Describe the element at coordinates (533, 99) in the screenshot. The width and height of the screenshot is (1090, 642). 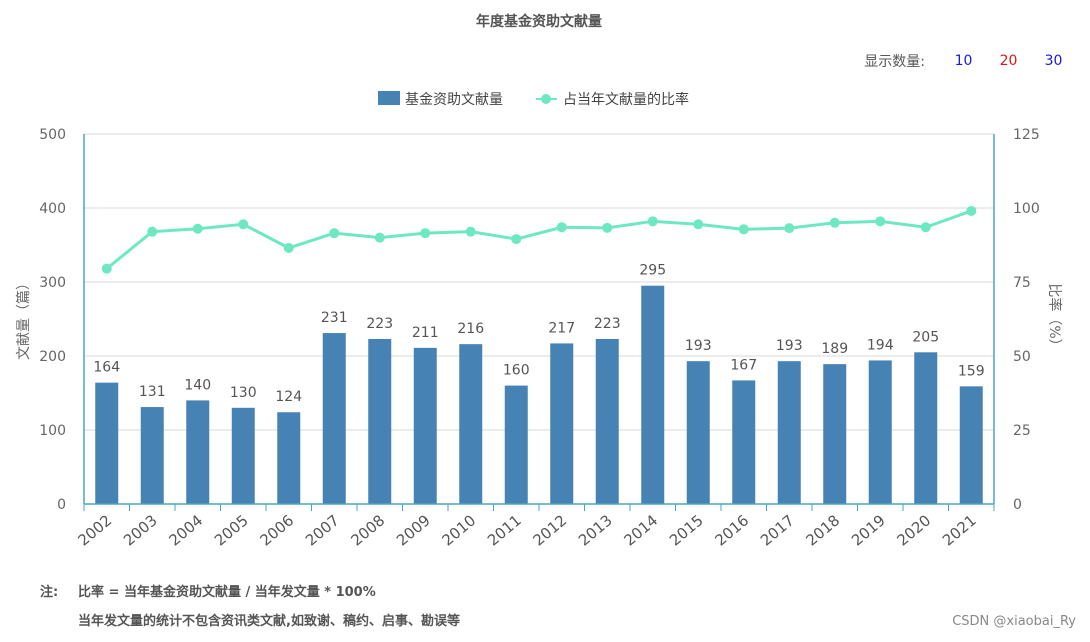
I see `legend: 基金资助文献量 占当年文献量的比率` at that location.